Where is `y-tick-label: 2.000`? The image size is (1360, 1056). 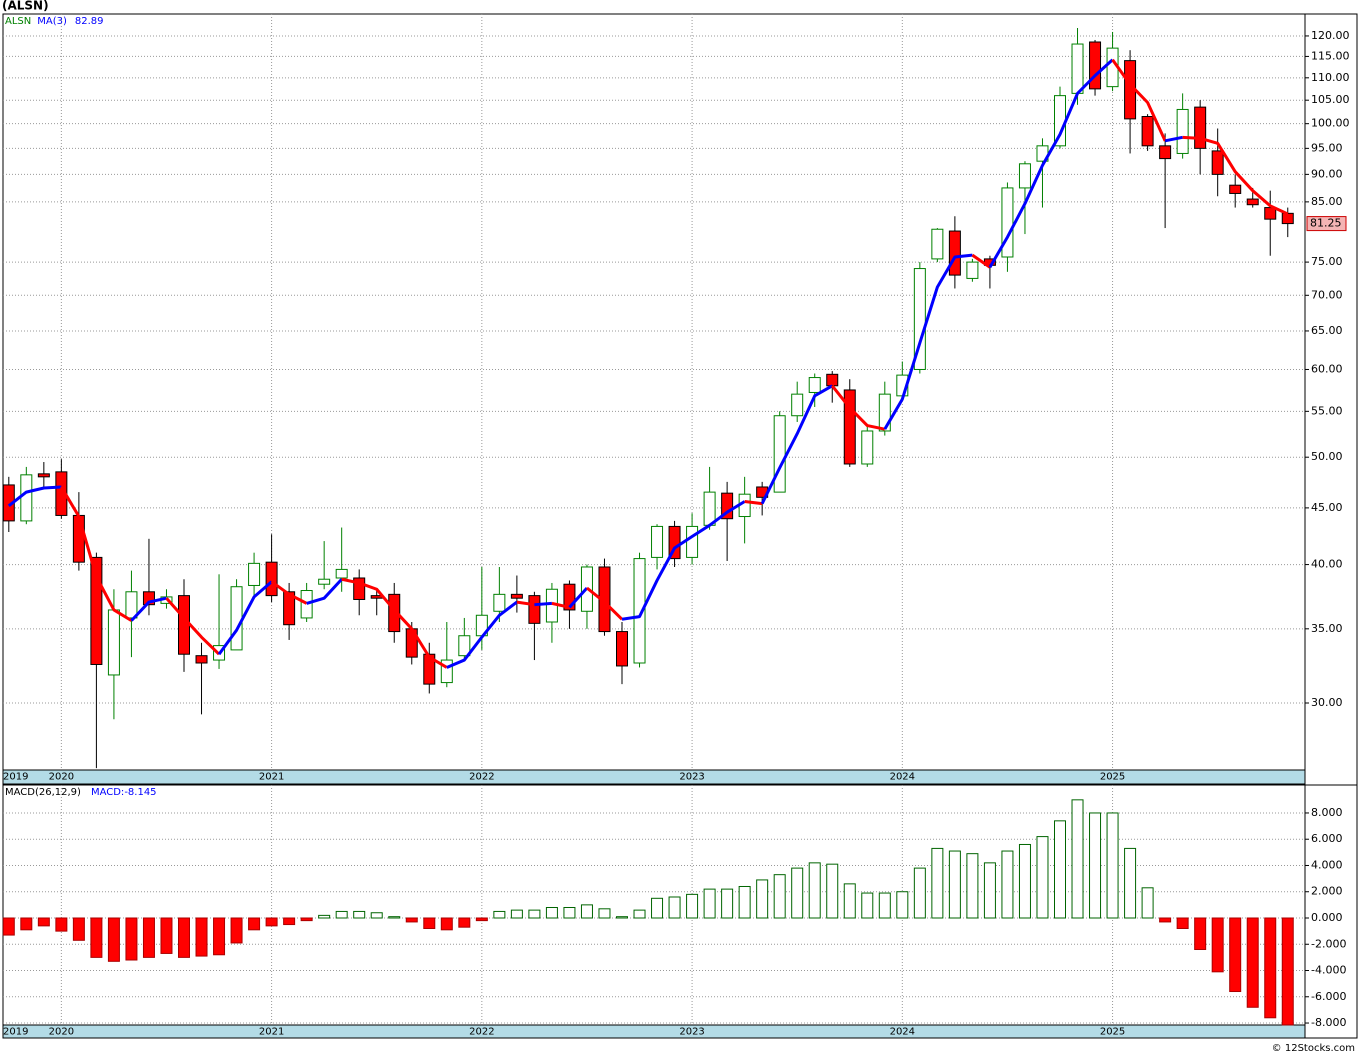
y-tick-label: 2.000 is located at coordinates (1327, 891).